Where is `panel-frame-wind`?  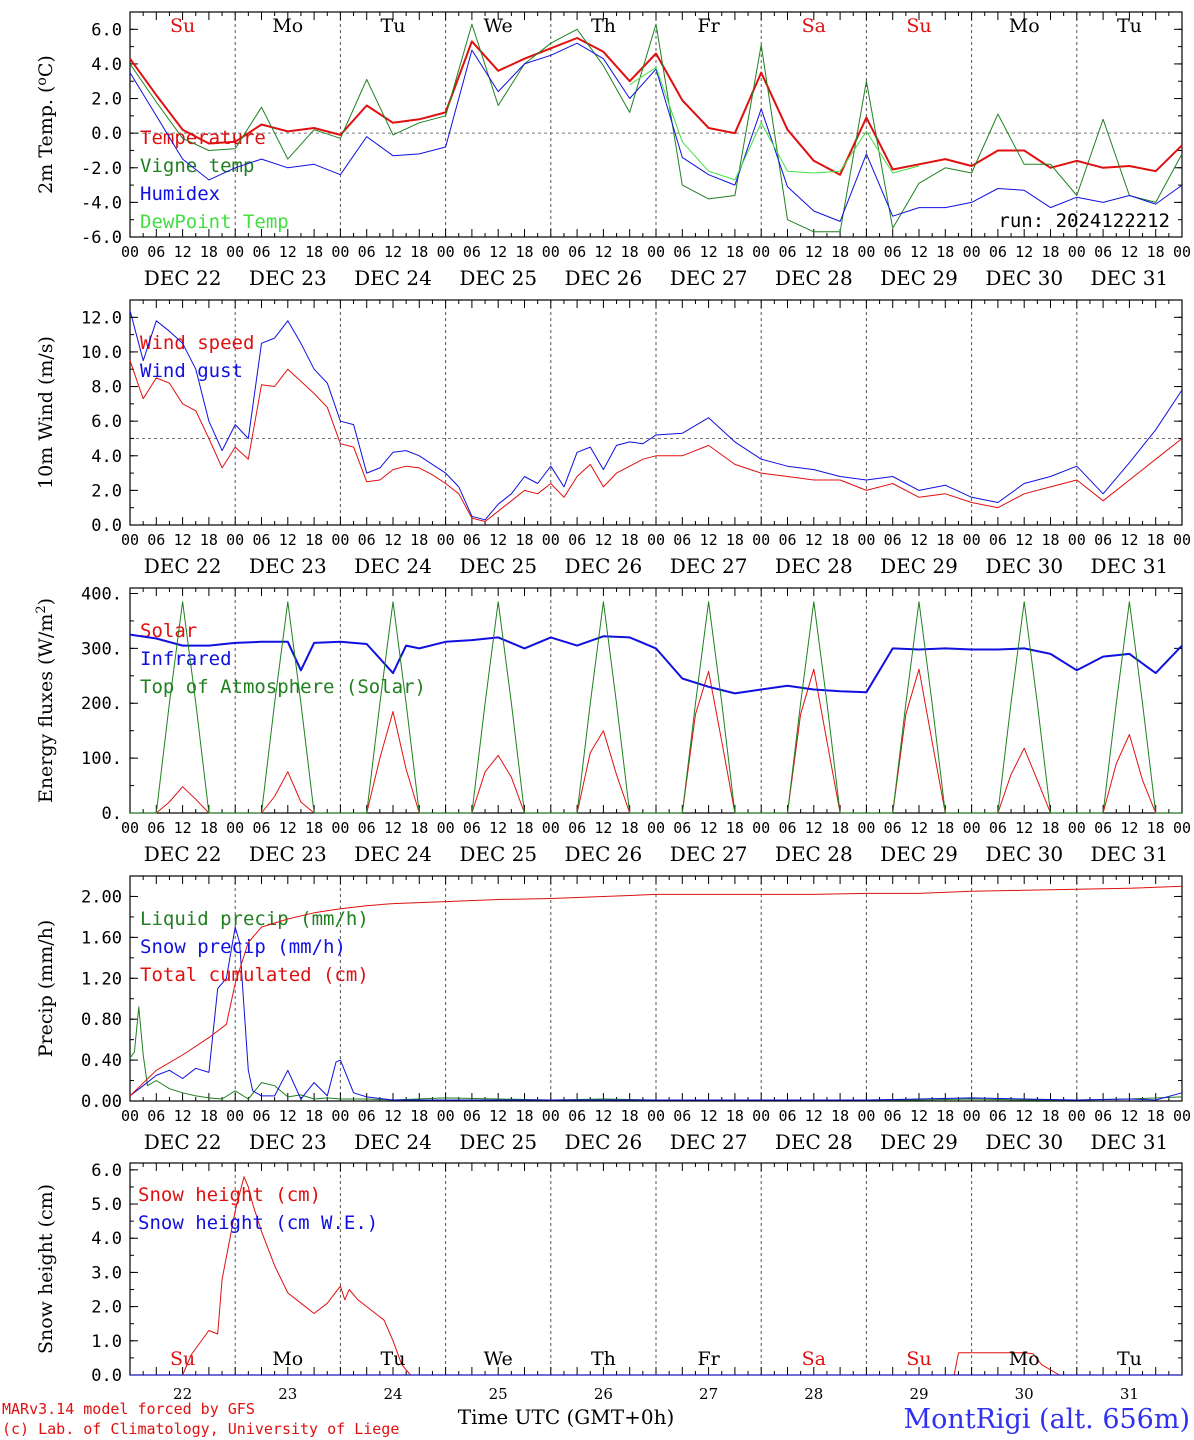 panel-frame-wind is located at coordinates (656, 412).